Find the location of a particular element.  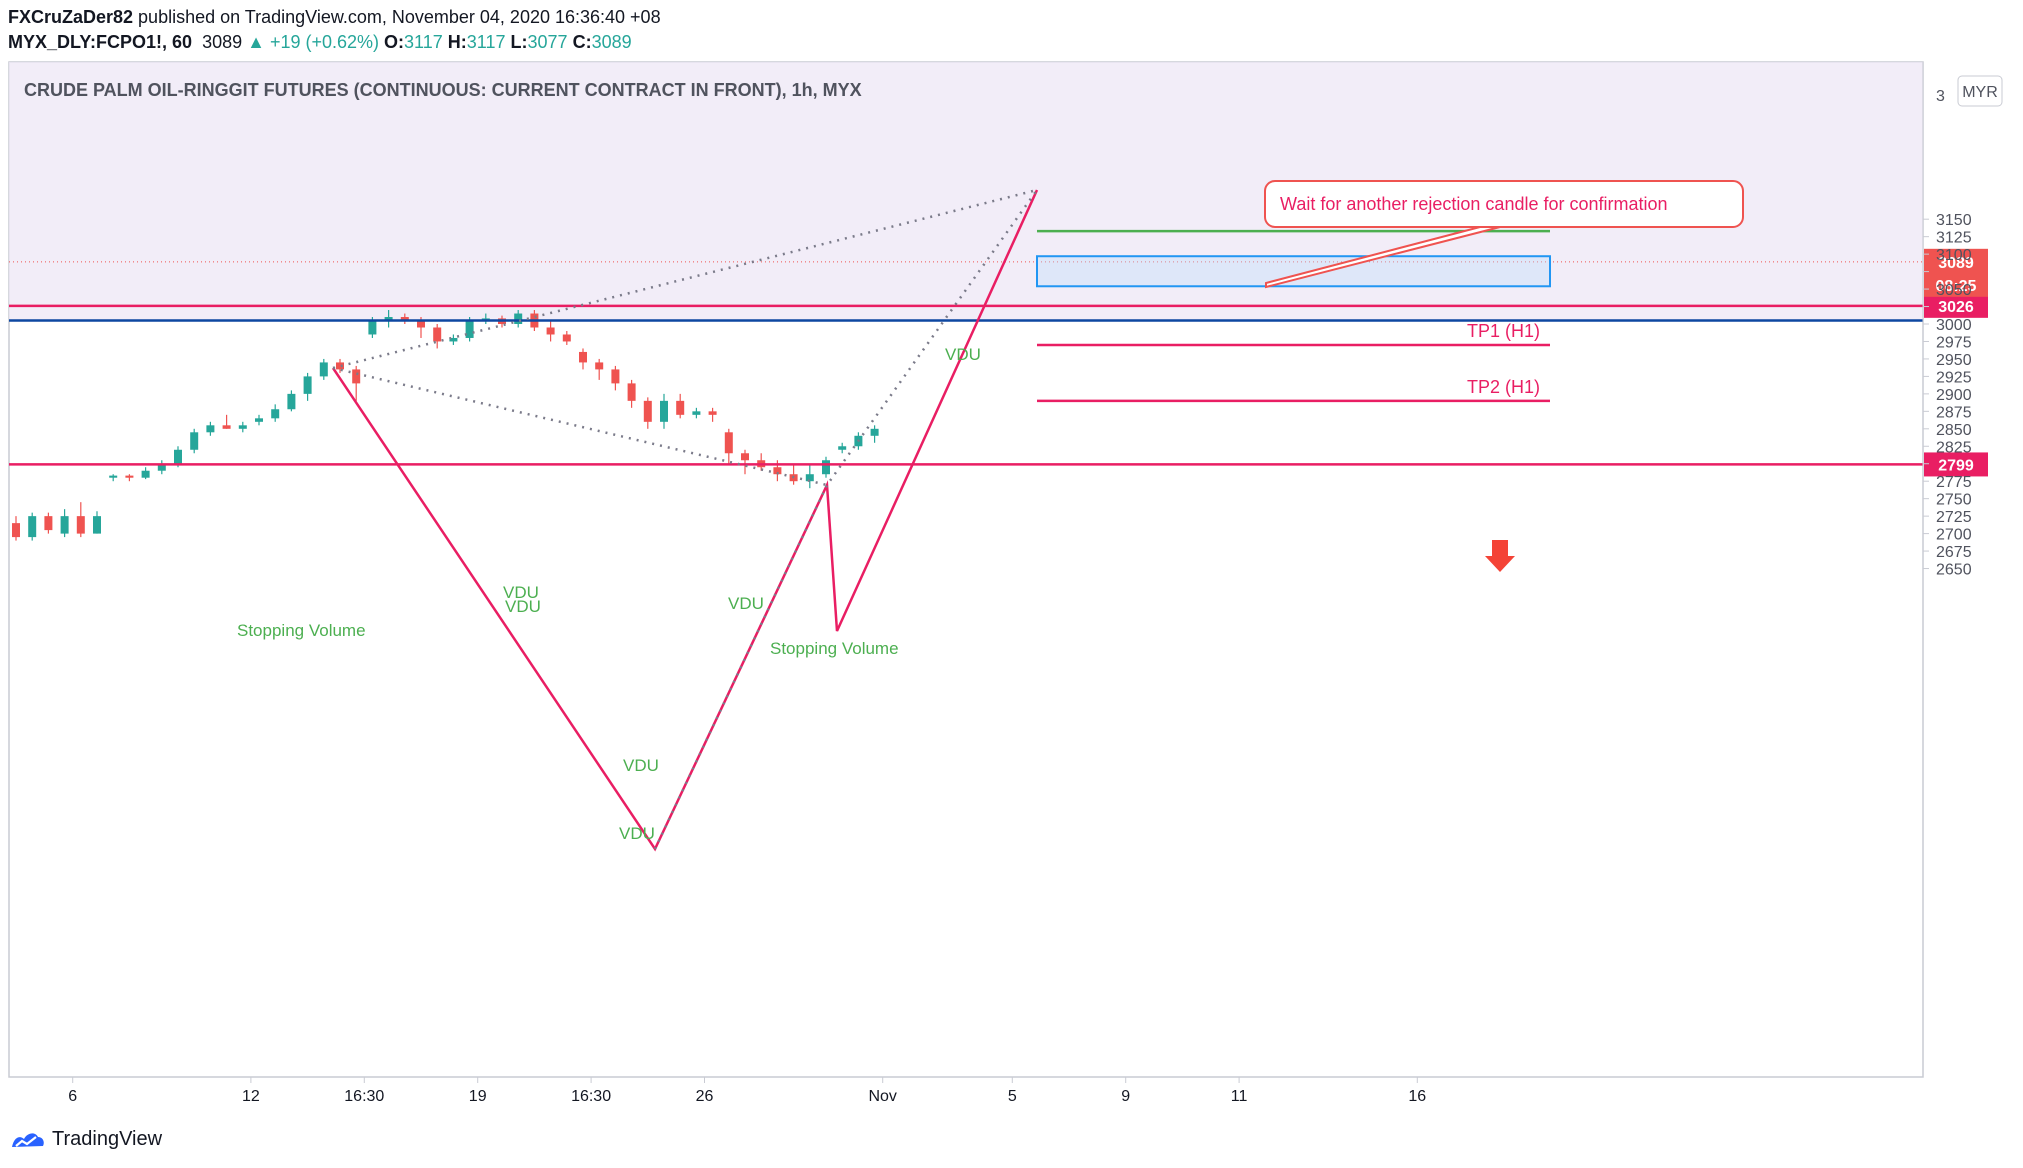

x-tick-label: 6 is located at coordinates (72, 1096).